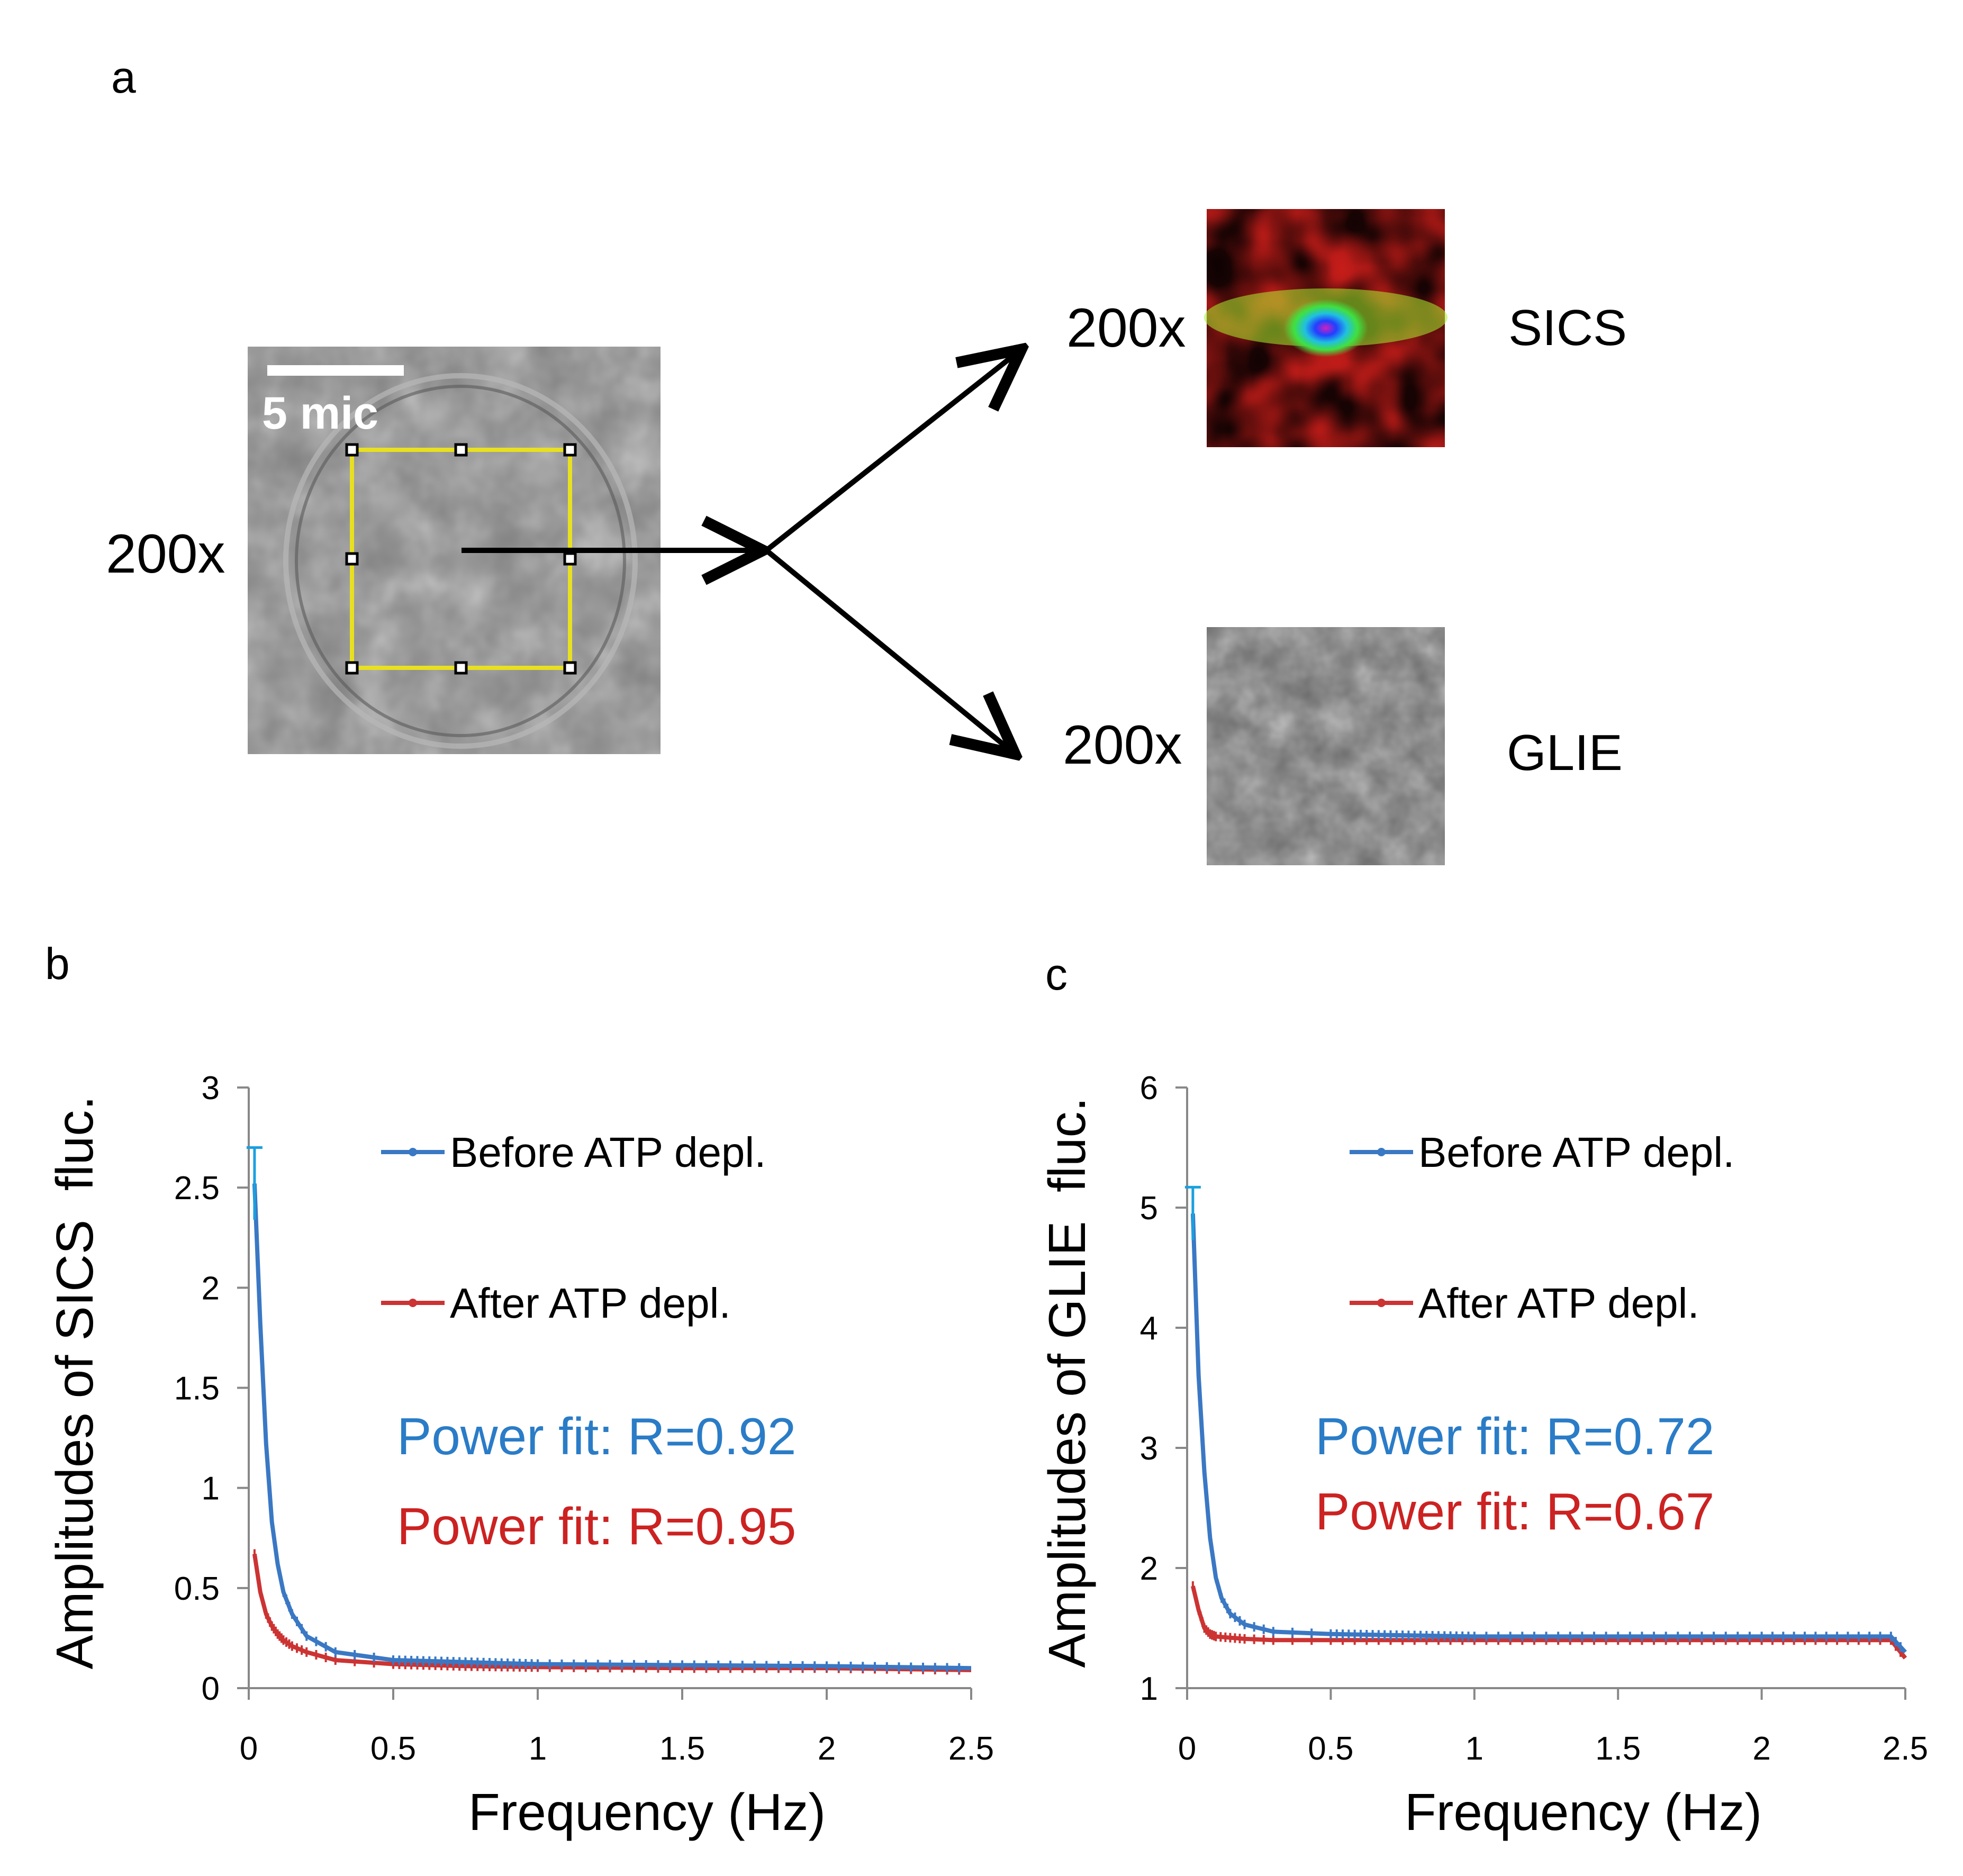  I want to click on glie-magnification-label: 200x, so click(1122, 745).